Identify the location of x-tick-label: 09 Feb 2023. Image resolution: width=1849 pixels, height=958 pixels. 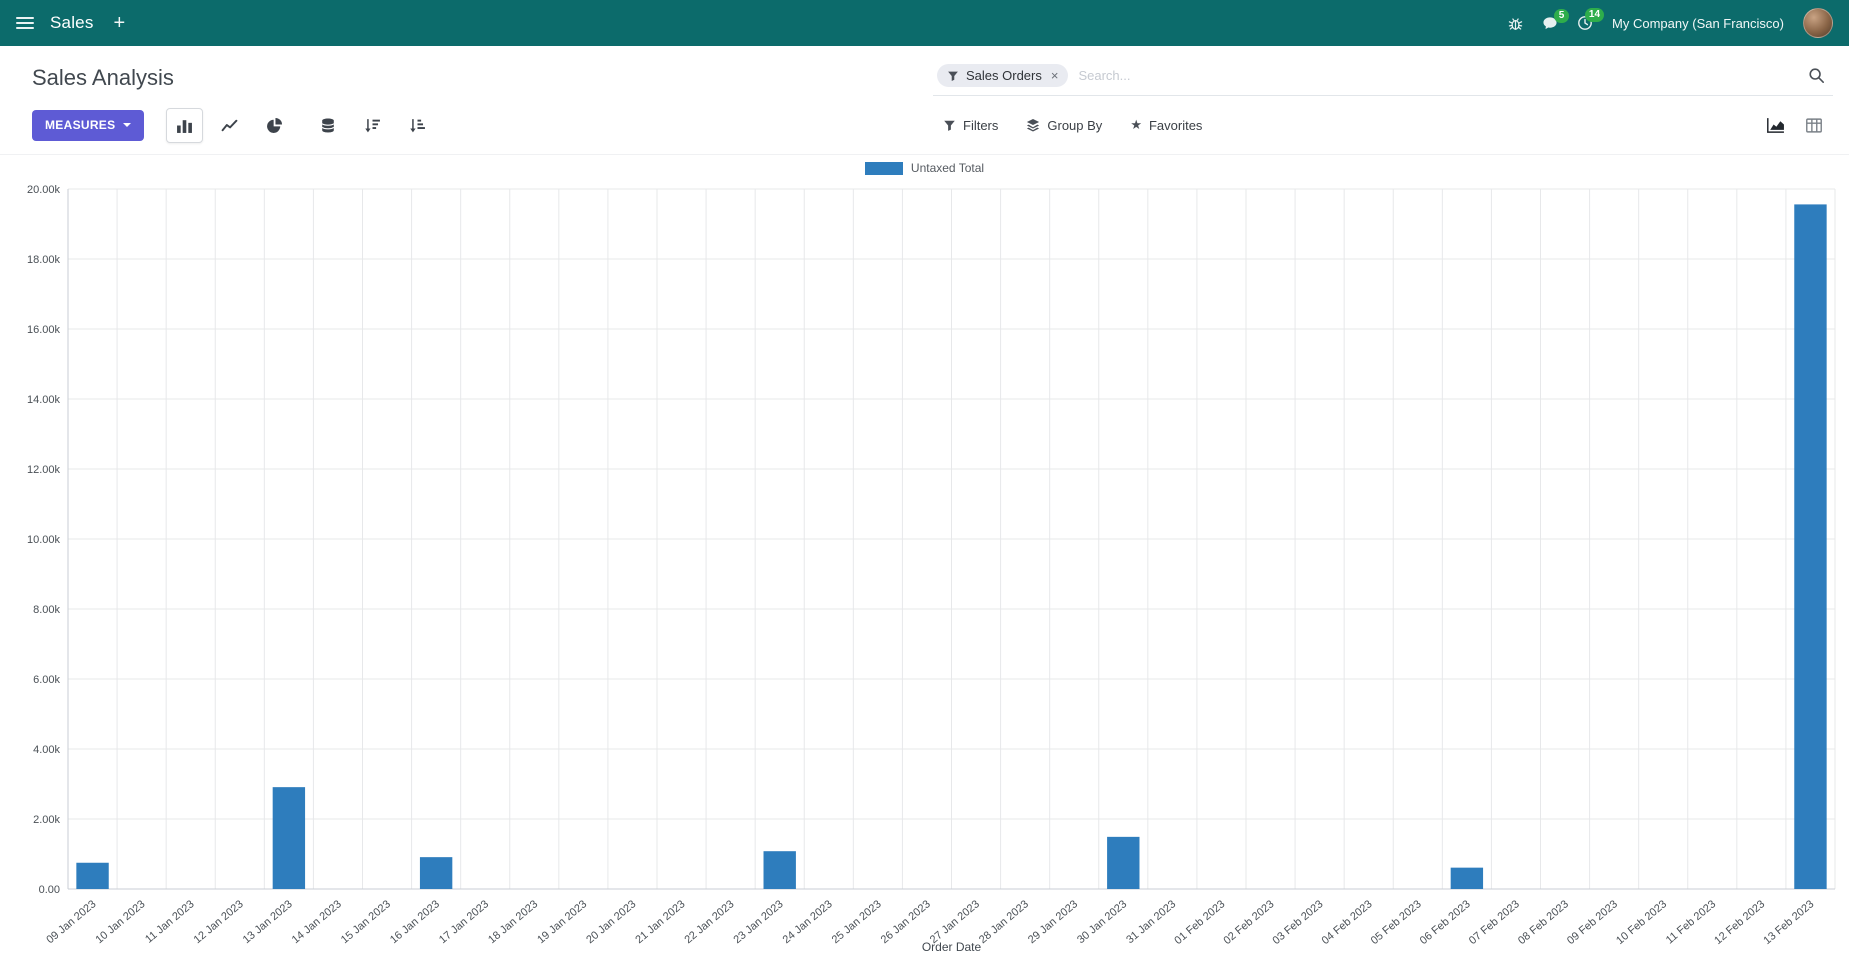
(1592, 922).